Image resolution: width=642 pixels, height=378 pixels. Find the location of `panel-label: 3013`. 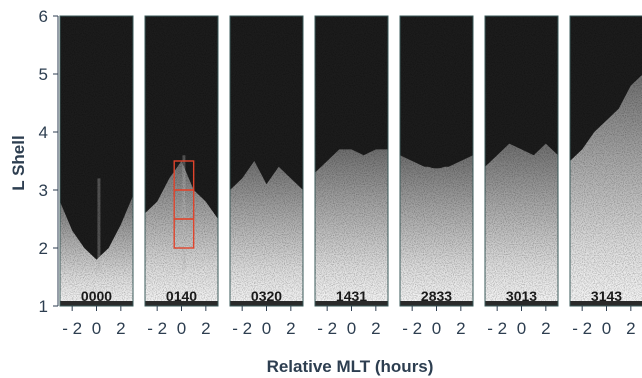

panel-label: 3013 is located at coordinates (521, 296).